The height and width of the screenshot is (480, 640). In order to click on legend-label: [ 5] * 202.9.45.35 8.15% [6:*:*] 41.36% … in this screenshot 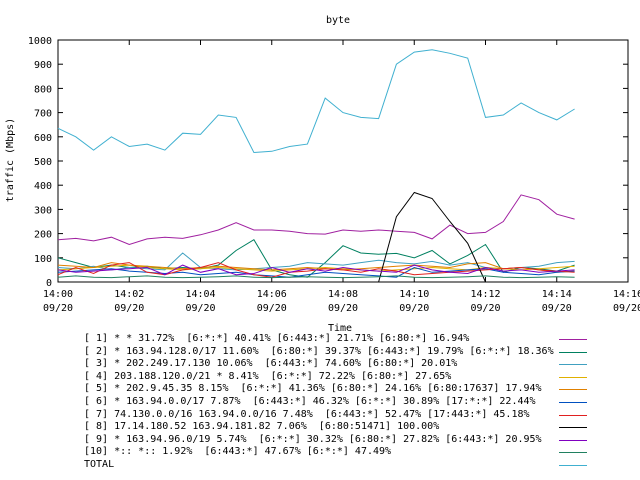, I will do `click(313, 389)`.